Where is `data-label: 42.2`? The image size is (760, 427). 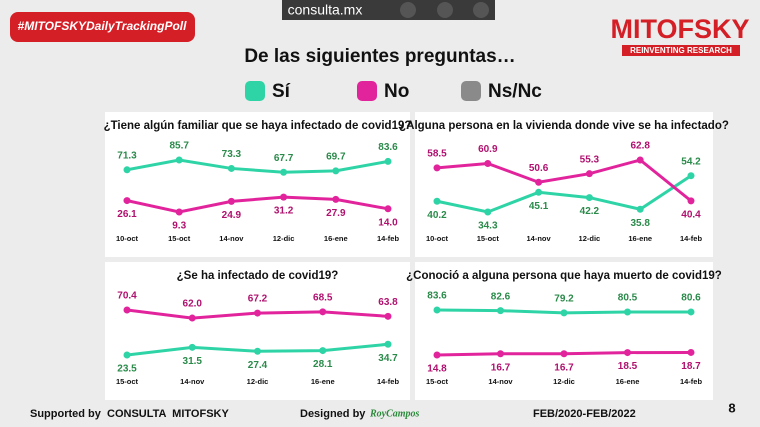 data-label: 42.2 is located at coordinates (590, 211).